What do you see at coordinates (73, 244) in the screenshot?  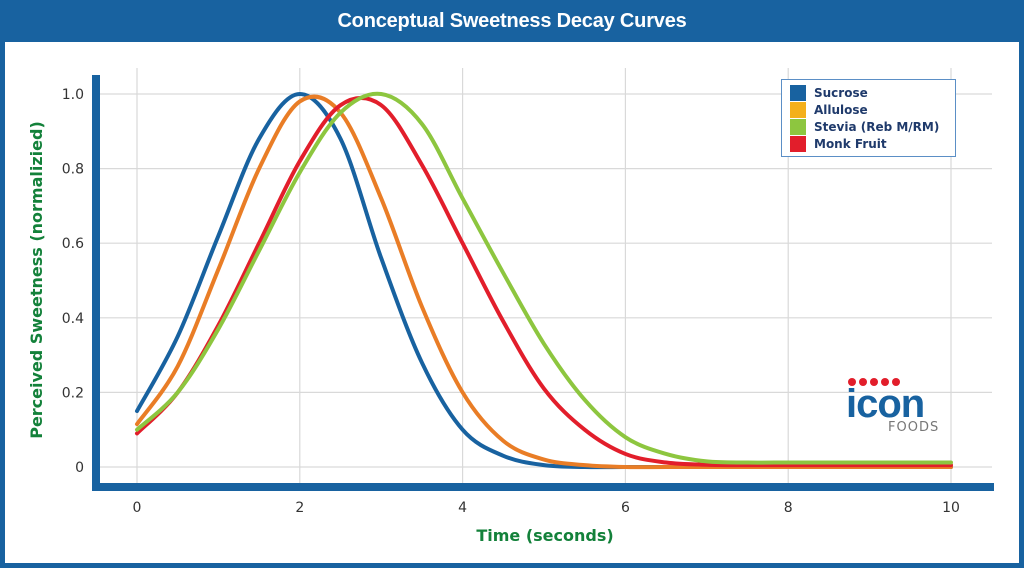 I see `y-tick-label: 0.6` at bounding box center [73, 244].